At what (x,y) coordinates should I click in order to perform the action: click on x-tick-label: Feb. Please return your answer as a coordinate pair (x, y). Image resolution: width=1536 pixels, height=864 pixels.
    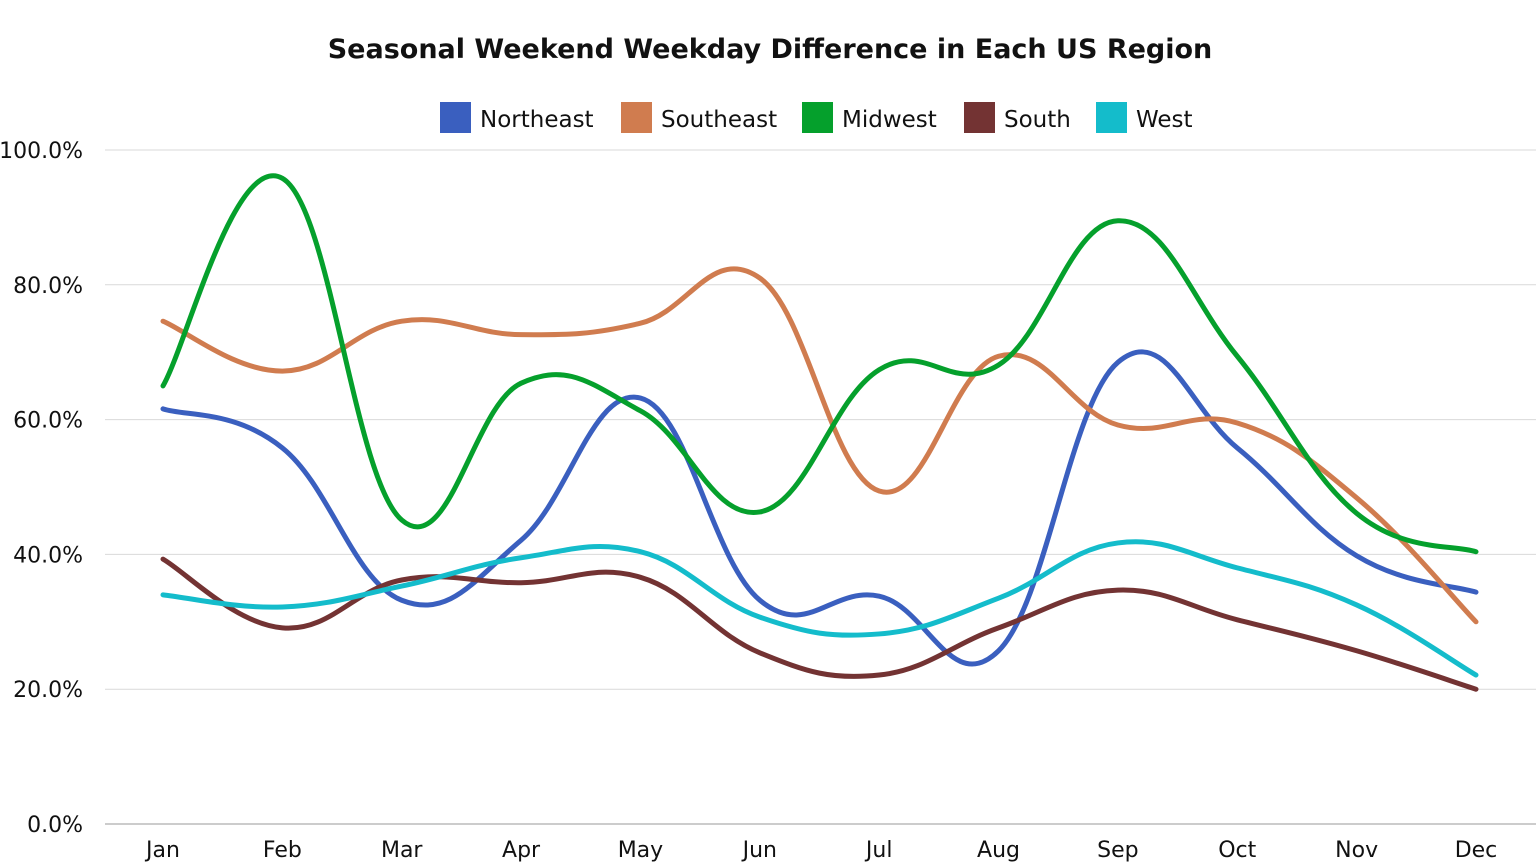
    Looking at the image, I should click on (282, 850).